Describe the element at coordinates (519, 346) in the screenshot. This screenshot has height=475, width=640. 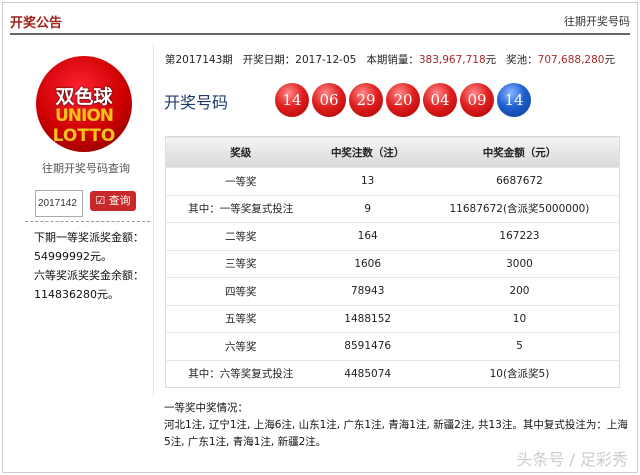
I see `table-cell: 5` at that location.